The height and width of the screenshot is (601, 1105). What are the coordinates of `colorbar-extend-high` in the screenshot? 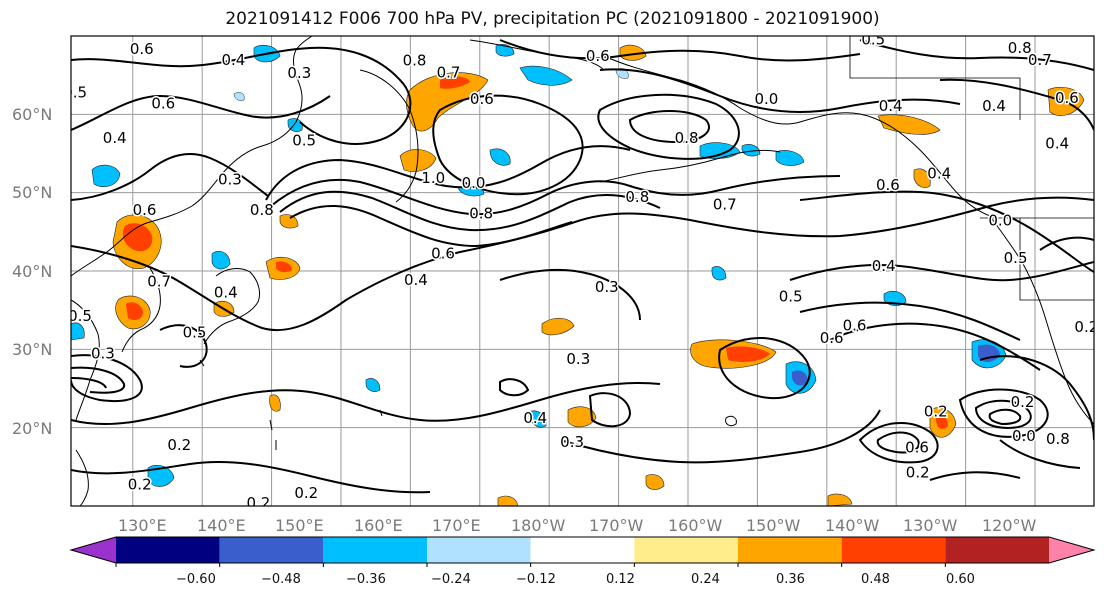 It's located at (1071, 550).